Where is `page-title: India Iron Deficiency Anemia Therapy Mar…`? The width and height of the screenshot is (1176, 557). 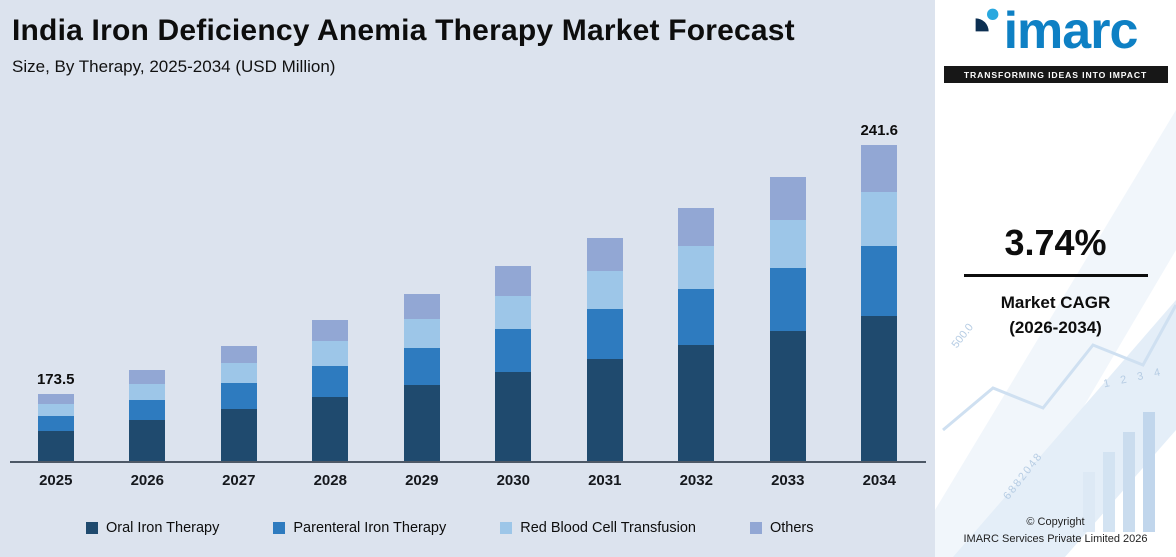 page-title: India Iron Deficiency Anemia Therapy Mar… is located at coordinates (403, 30).